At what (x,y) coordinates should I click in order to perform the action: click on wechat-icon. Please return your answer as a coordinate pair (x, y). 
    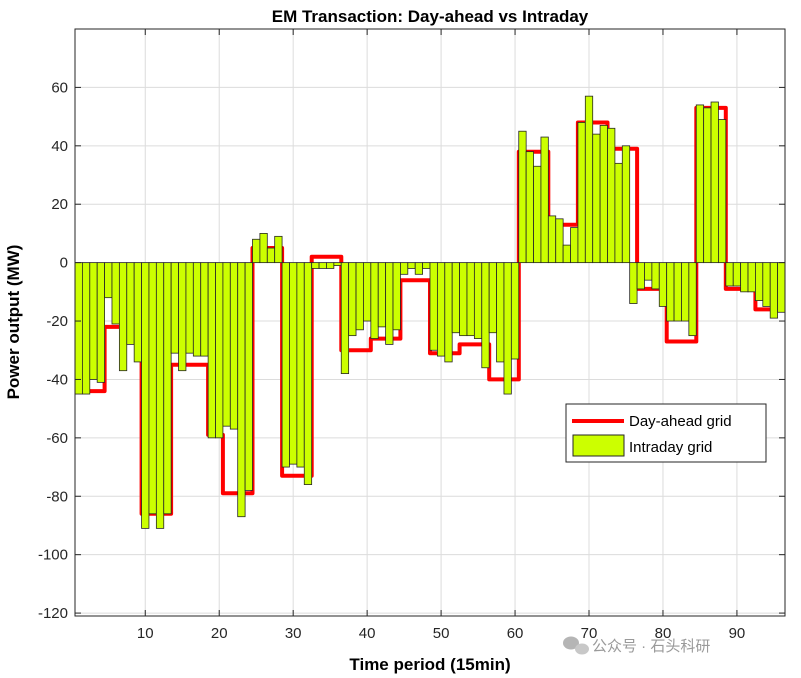
    Looking at the image, I should click on (576, 645).